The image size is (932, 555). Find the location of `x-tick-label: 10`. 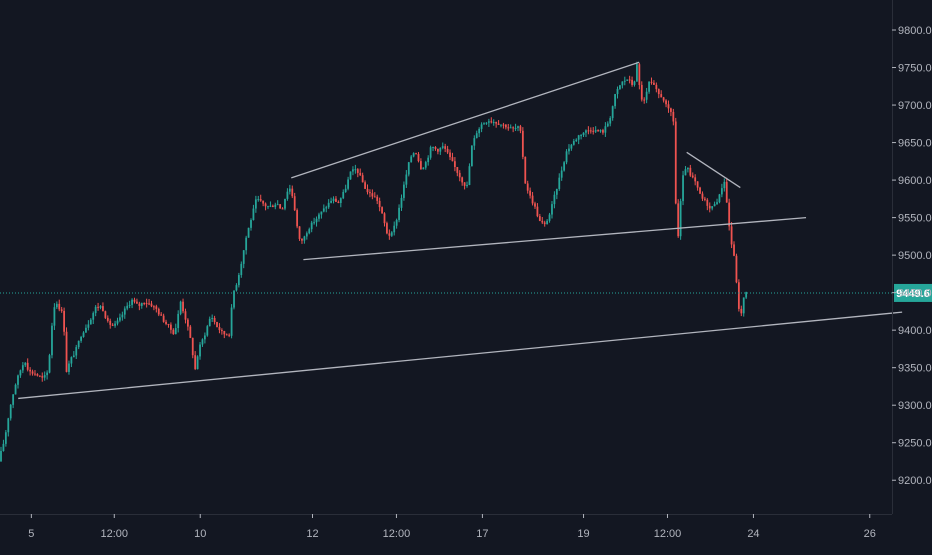

x-tick-label: 10 is located at coordinates (200, 534).